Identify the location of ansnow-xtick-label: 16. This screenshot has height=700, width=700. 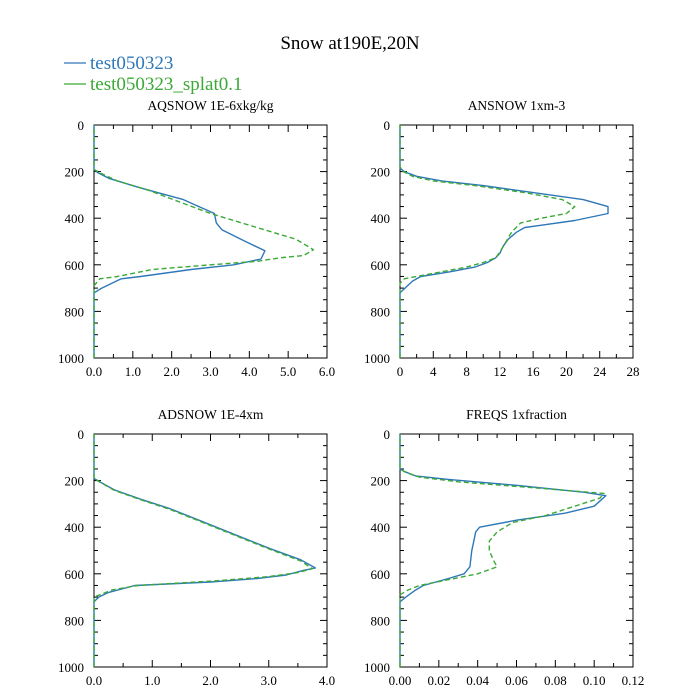
(534, 371).